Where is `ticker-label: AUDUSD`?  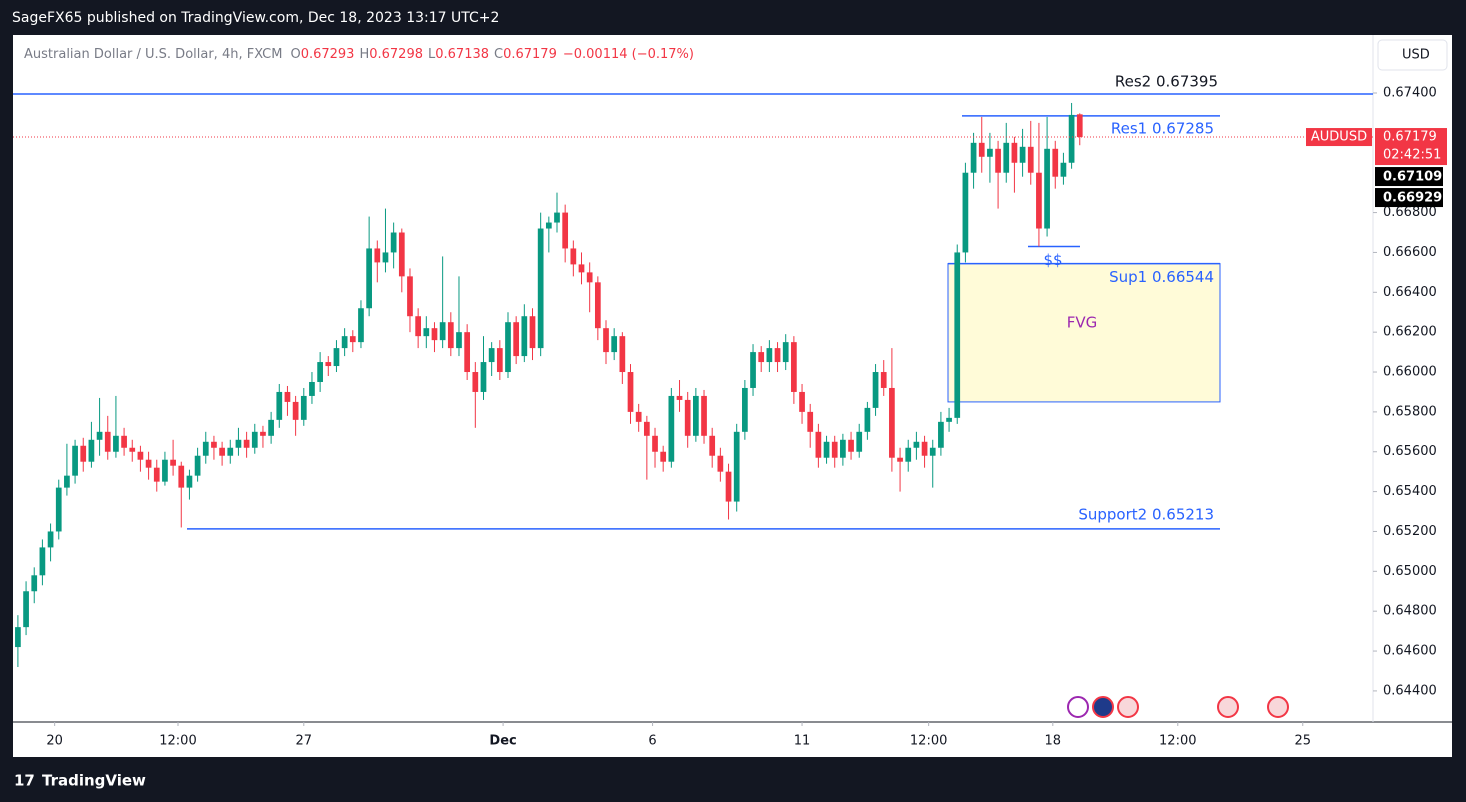
ticker-label: AUDUSD is located at coordinates (1339, 137).